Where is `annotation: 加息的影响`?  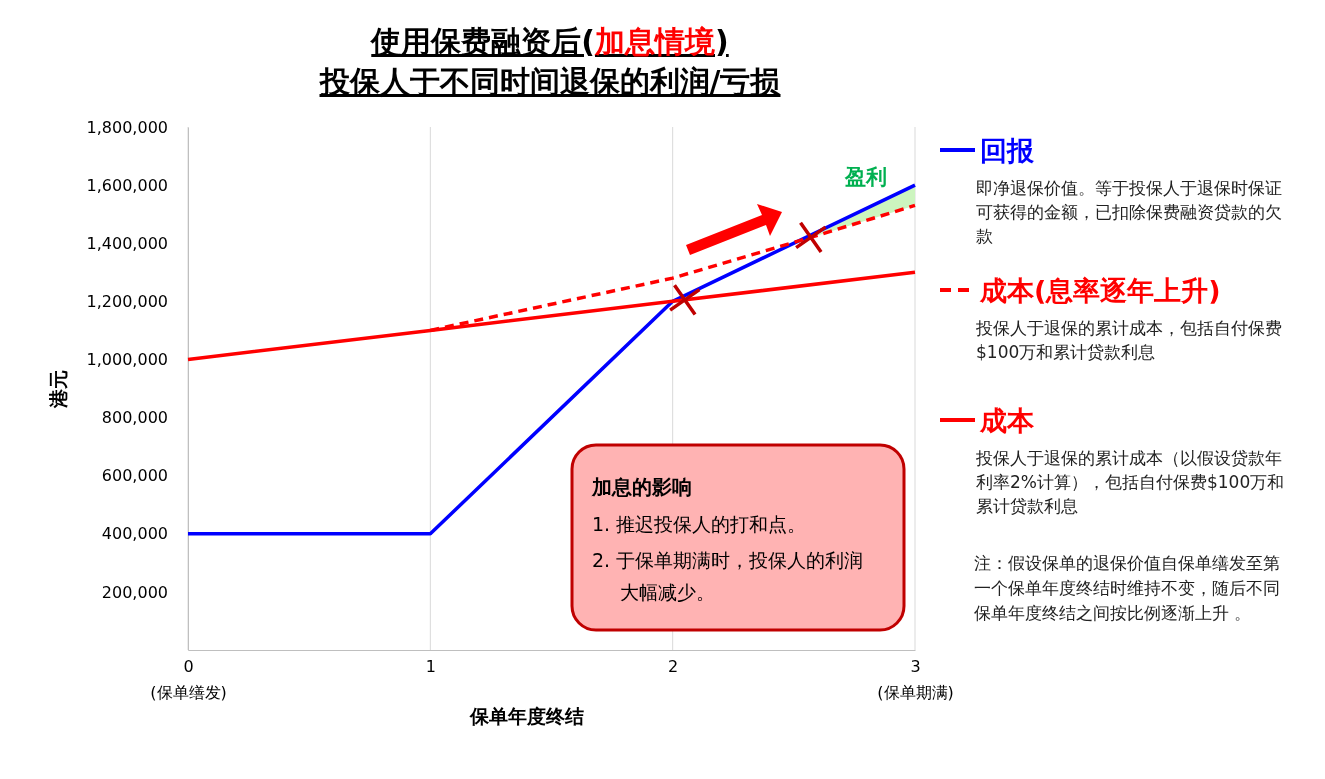
annotation: 加息的影响 is located at coordinates (641, 487).